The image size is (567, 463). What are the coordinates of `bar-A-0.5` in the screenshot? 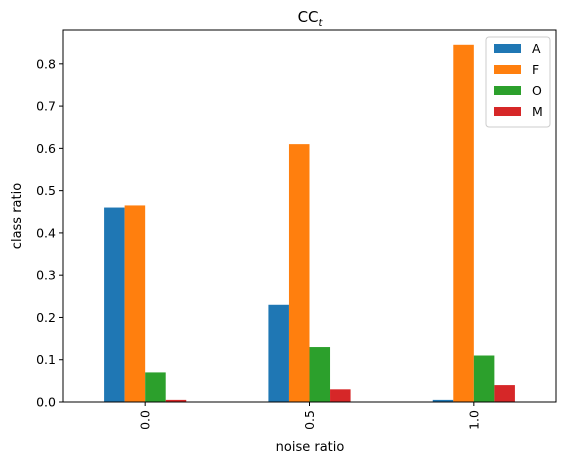 It's located at (278, 353).